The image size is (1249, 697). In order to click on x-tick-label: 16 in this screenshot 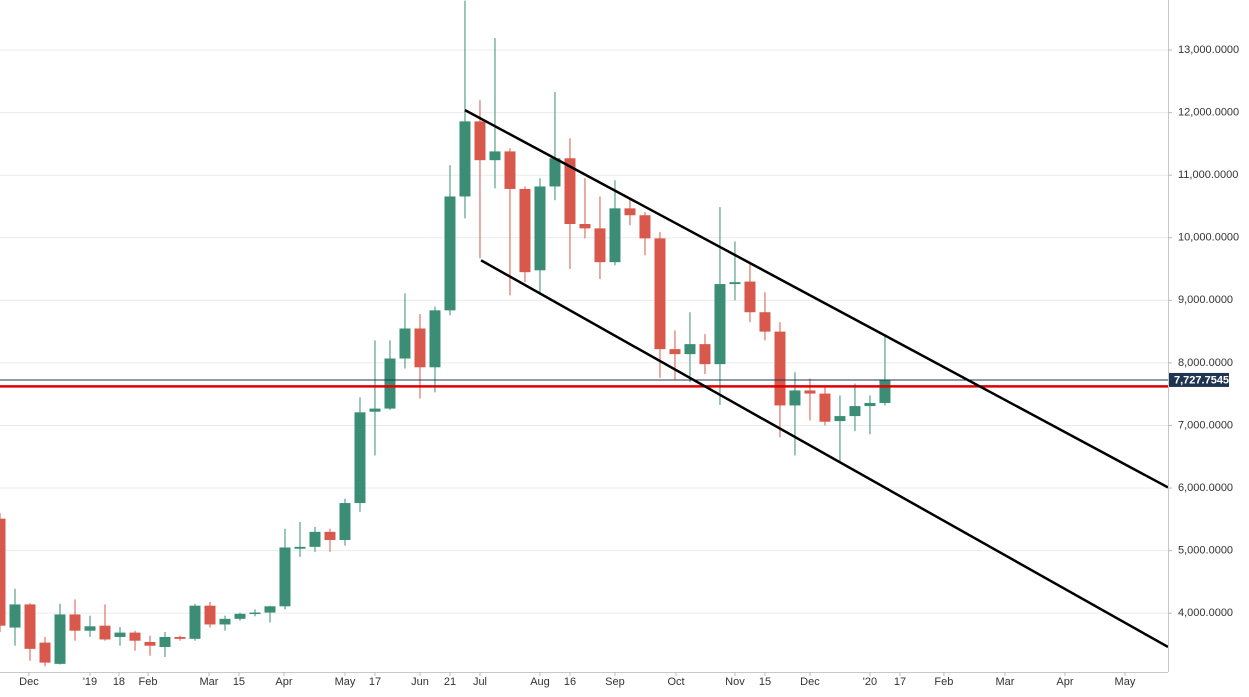, I will do `click(570, 682)`.